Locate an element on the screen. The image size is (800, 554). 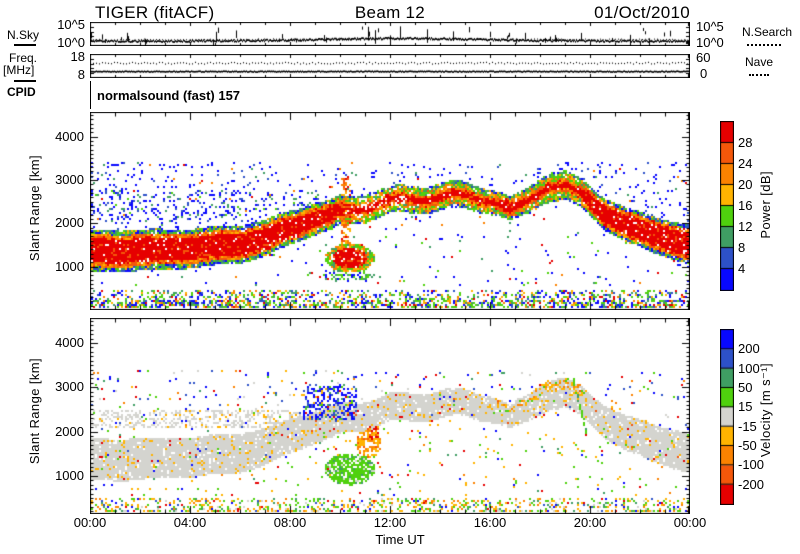
ytick-label-velocity: 2000 is located at coordinates (69, 431).